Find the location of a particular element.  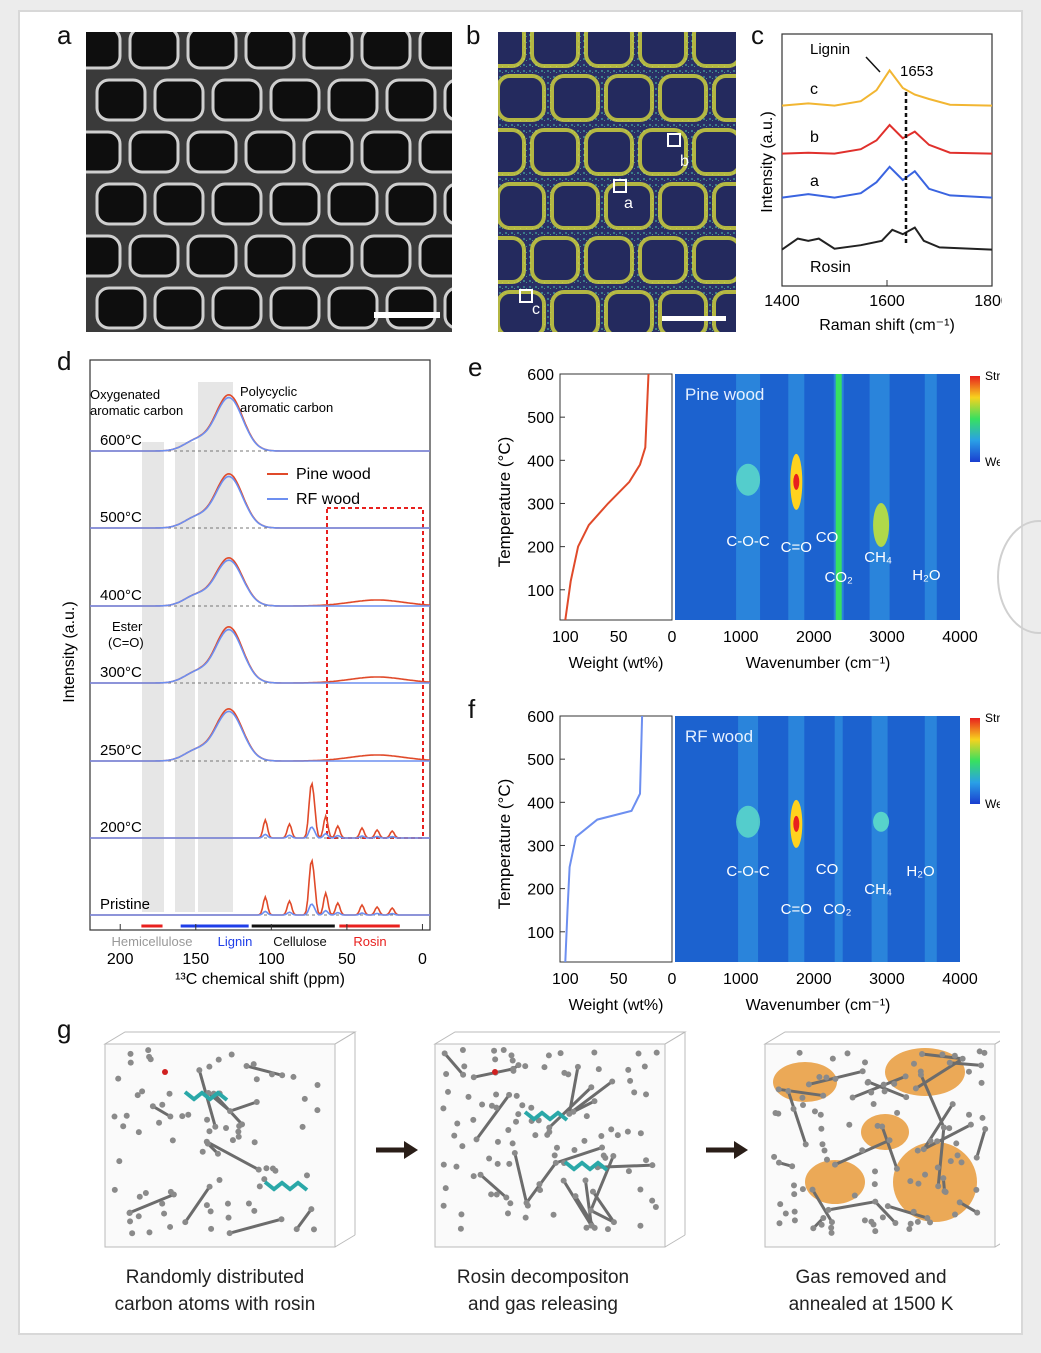

weight-tick-label: 50 is located at coordinates (619, 979).